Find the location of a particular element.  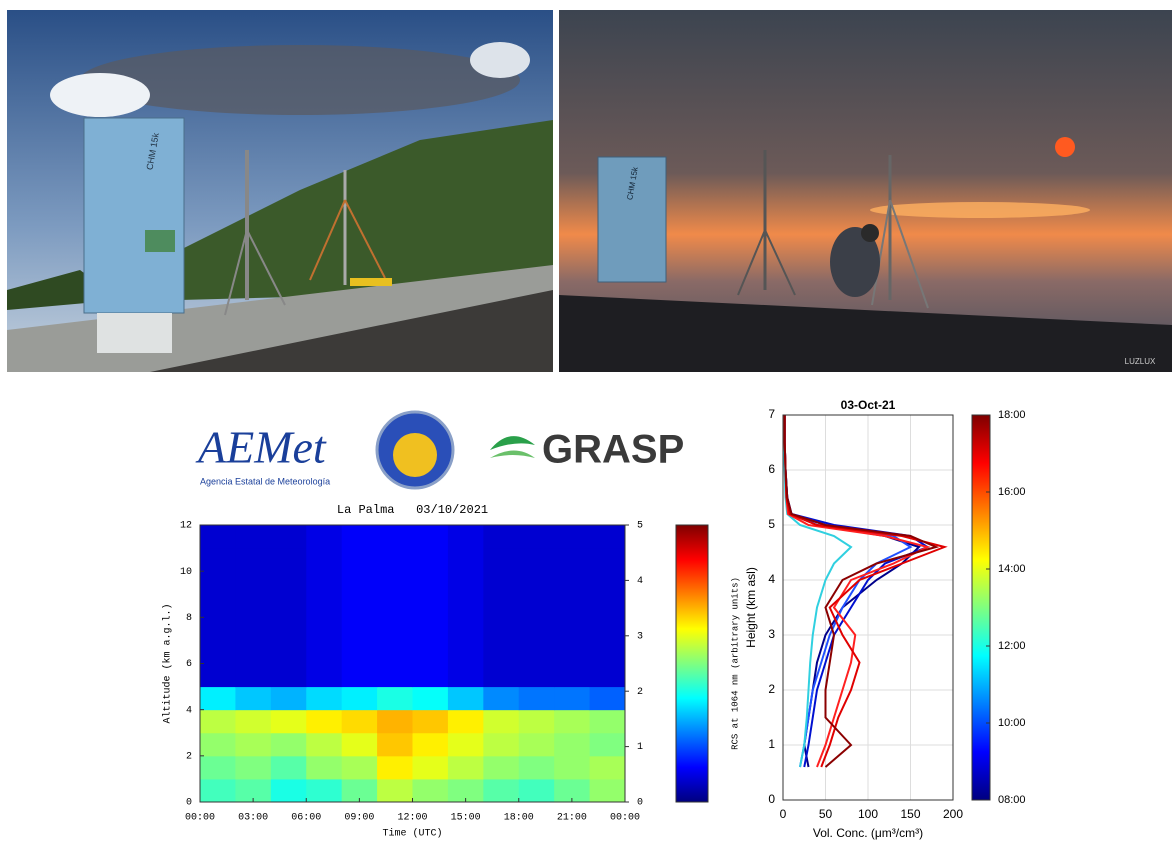

watermark: LUZLUX is located at coordinates (1140, 361).